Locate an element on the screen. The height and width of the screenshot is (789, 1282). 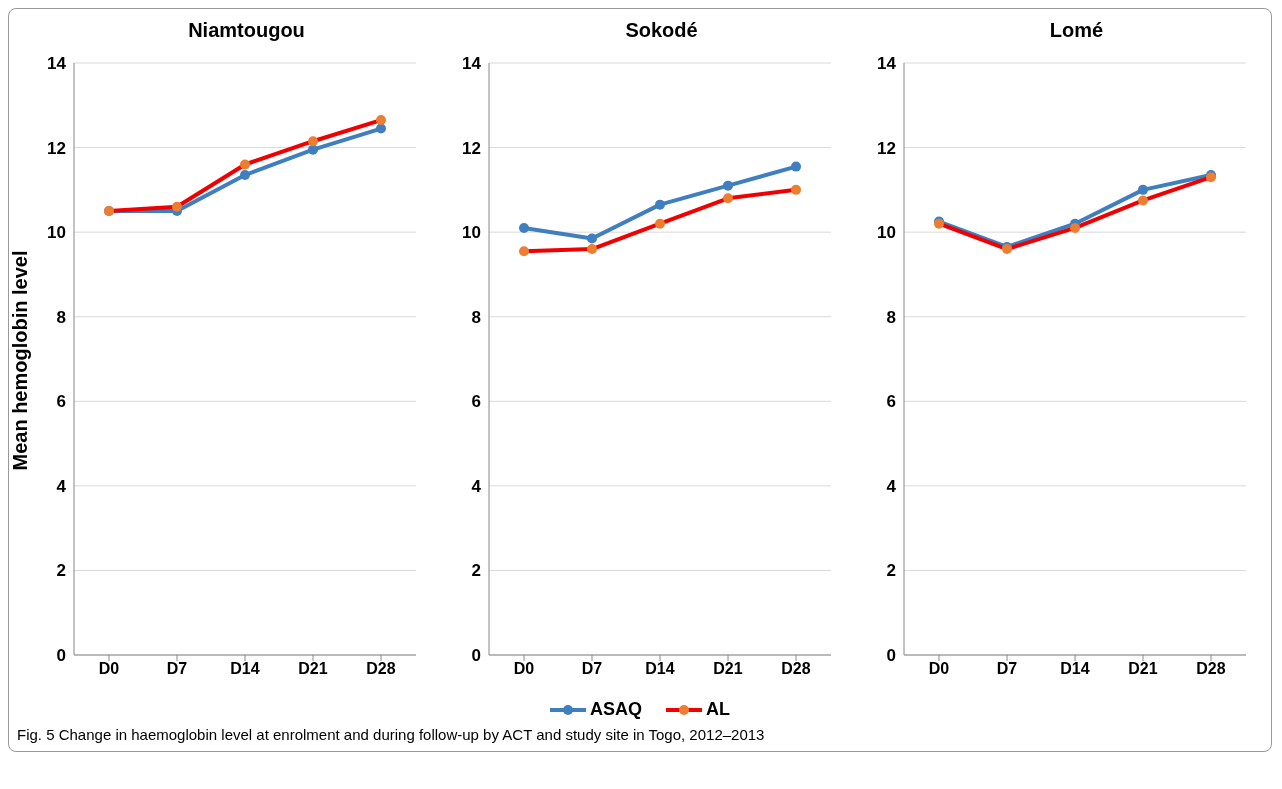
chart-title: Sokodé is located at coordinates (661, 31).